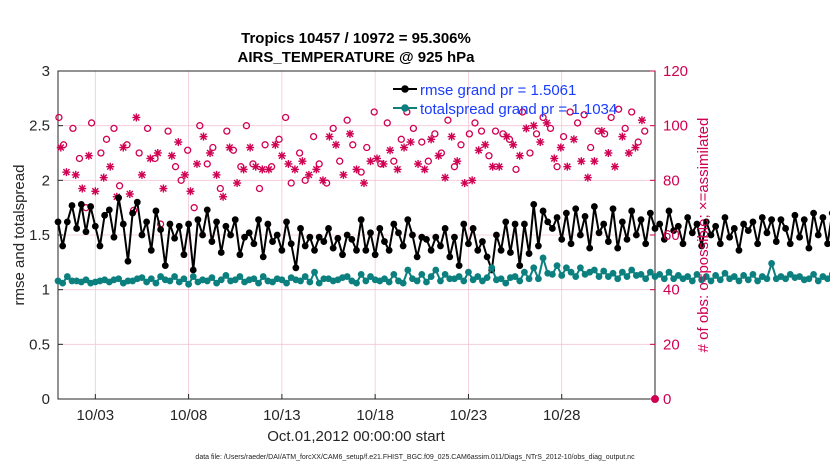 The height and width of the screenshot is (470, 830). What do you see at coordinates (443, 233) in the screenshot?
I see `rmse-line` at bounding box center [443, 233].